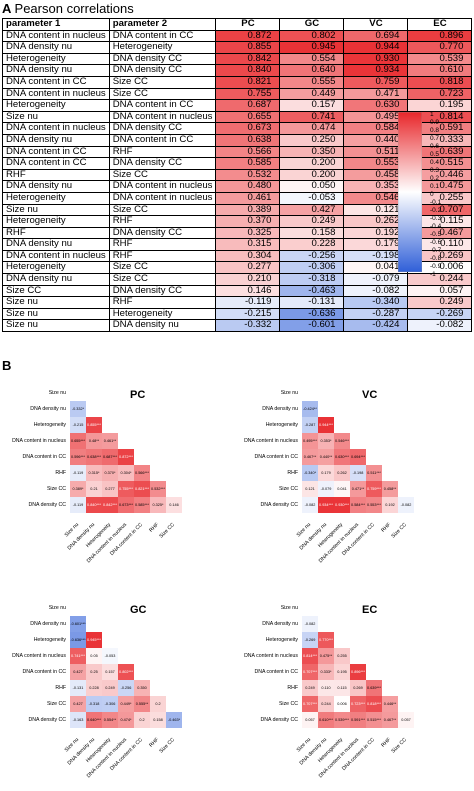 The width and height of the screenshot is (474, 791). What do you see at coordinates (440, 314) in the screenshot?
I see `correlation-cell: -0.269` at bounding box center [440, 314].